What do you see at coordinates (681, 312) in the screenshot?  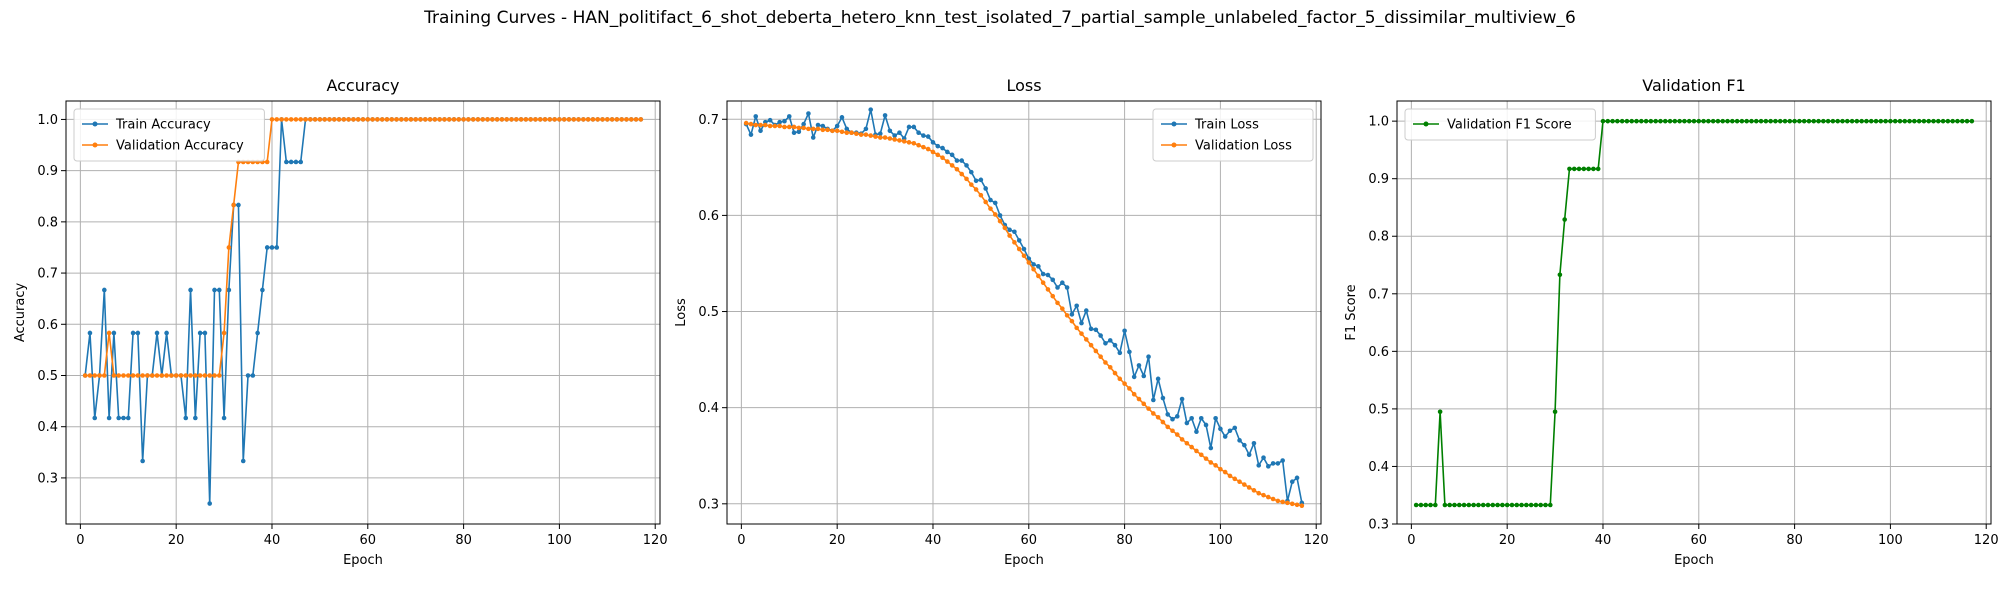 I see `chart-2-y-axis-label: Loss` at bounding box center [681, 312].